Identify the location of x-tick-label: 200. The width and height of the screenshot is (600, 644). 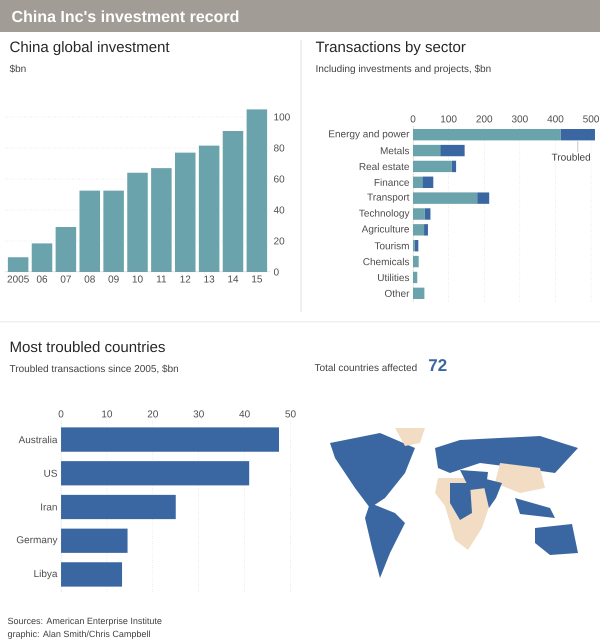
(484, 118).